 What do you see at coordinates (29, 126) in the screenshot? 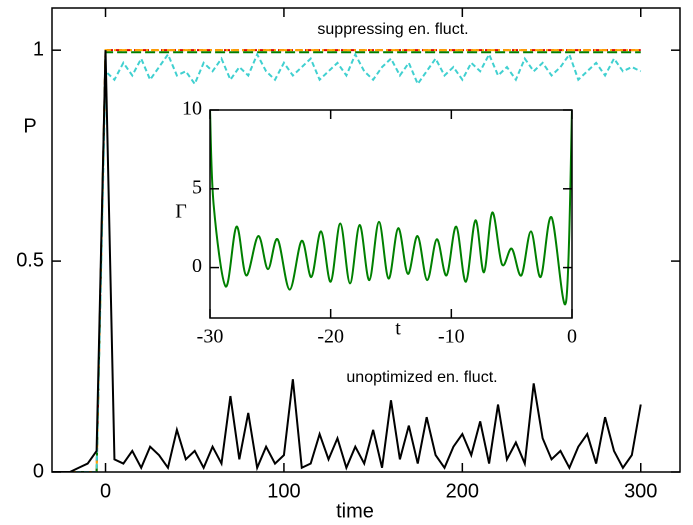
I see `y-axis-label: P` at bounding box center [29, 126].